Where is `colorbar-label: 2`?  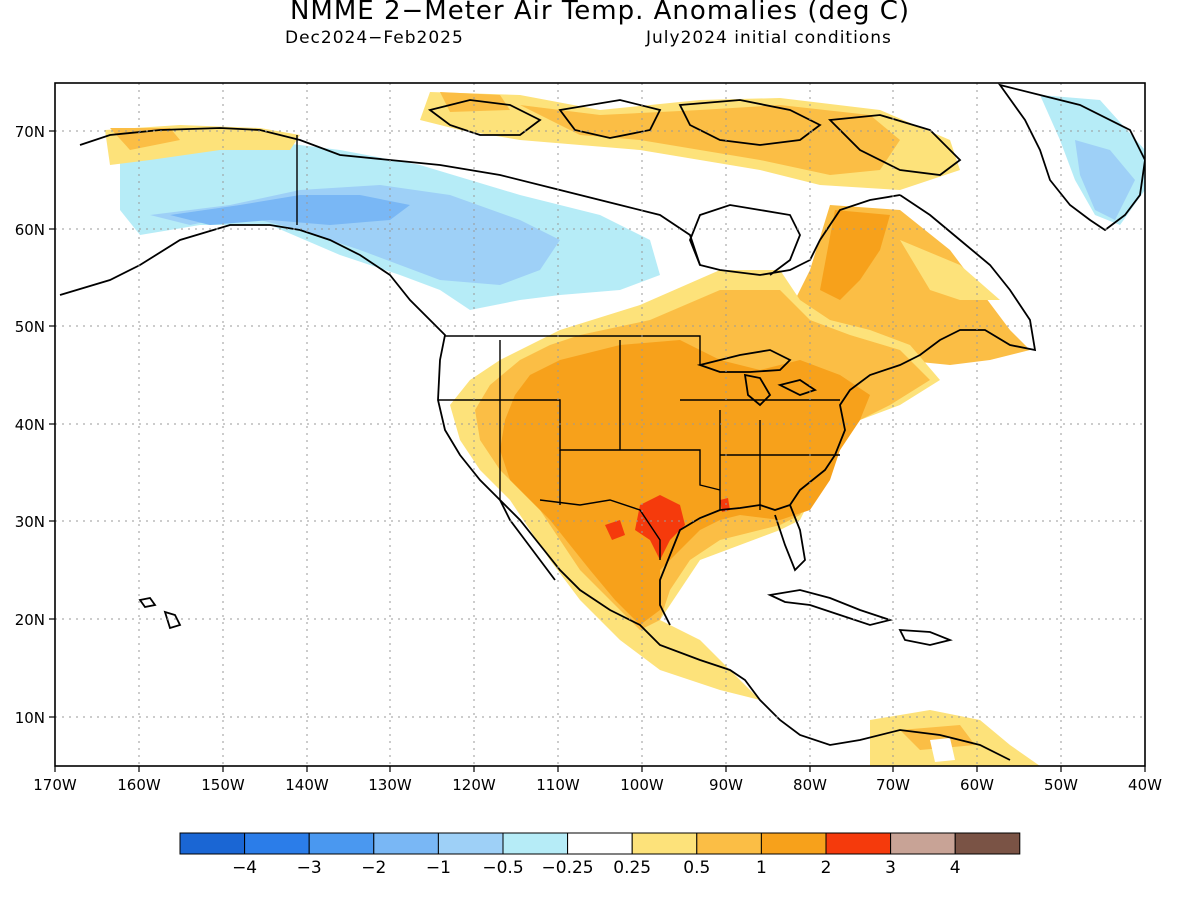
colorbar-label: 2 is located at coordinates (826, 868).